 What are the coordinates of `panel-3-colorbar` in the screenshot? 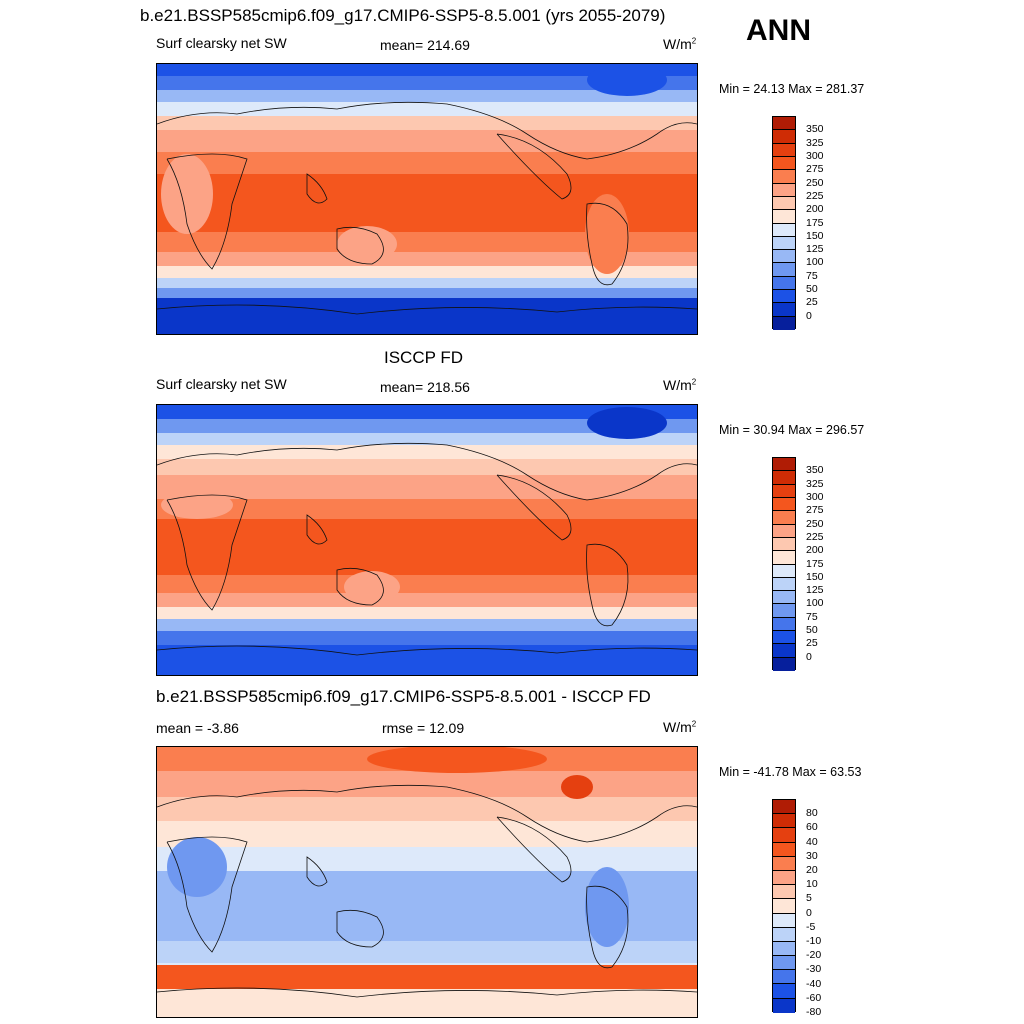 It's located at (784, 906).